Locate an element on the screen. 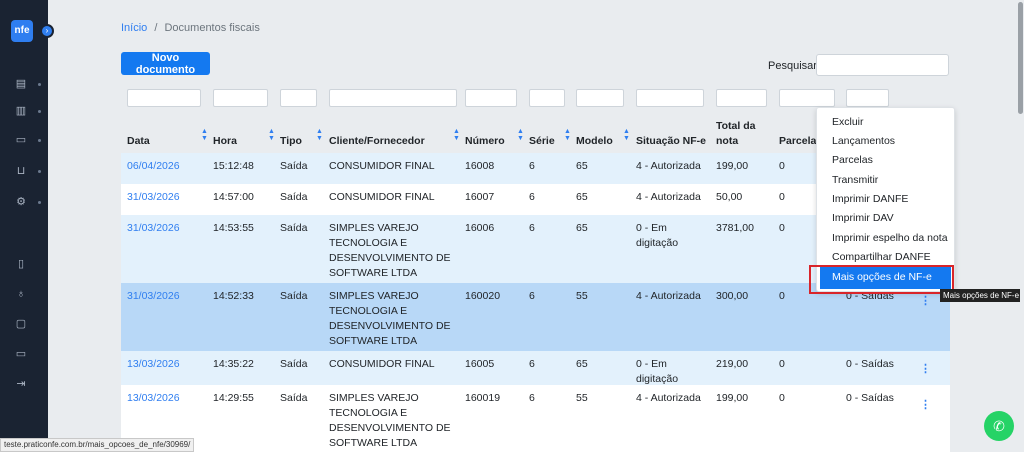 Image resolution: width=1024 pixels, height=452 pixels. column-header-modelo: Modelo is located at coordinates (594, 141).